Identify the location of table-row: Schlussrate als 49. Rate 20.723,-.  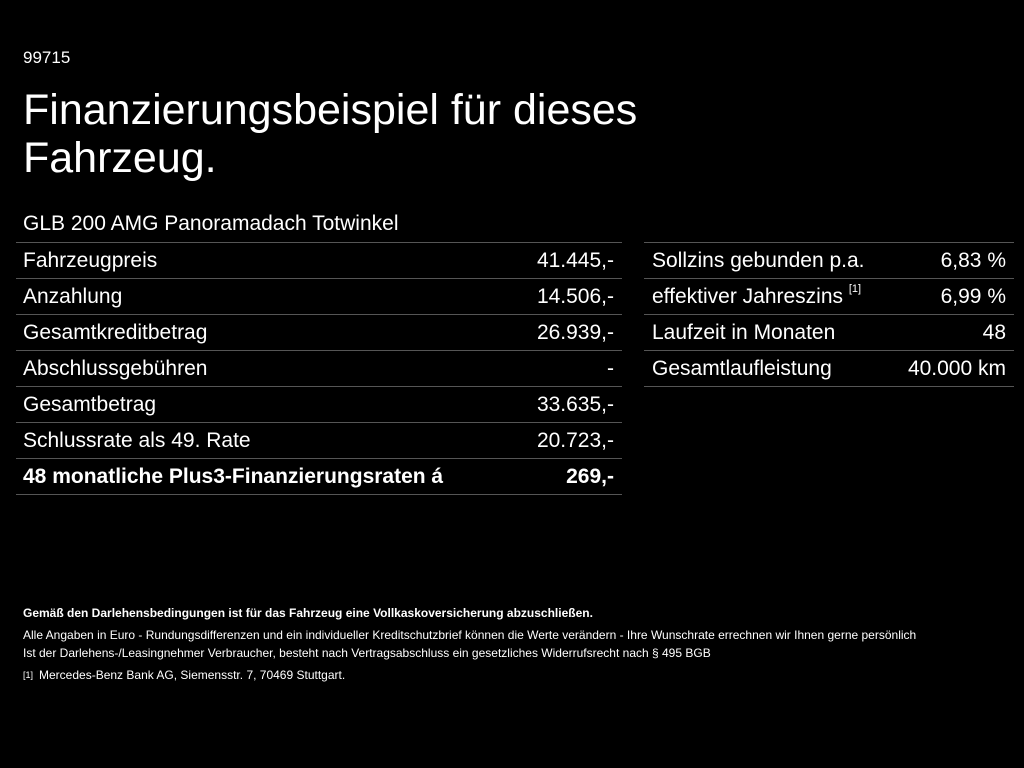
(319, 440).